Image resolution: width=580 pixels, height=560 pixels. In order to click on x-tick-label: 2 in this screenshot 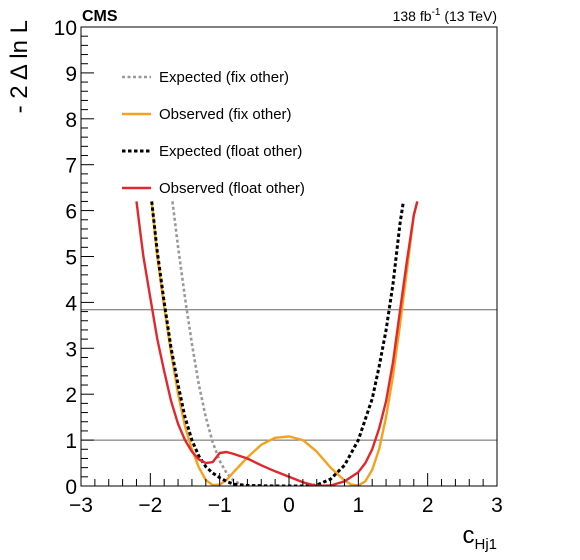, I will do `click(428, 505)`.